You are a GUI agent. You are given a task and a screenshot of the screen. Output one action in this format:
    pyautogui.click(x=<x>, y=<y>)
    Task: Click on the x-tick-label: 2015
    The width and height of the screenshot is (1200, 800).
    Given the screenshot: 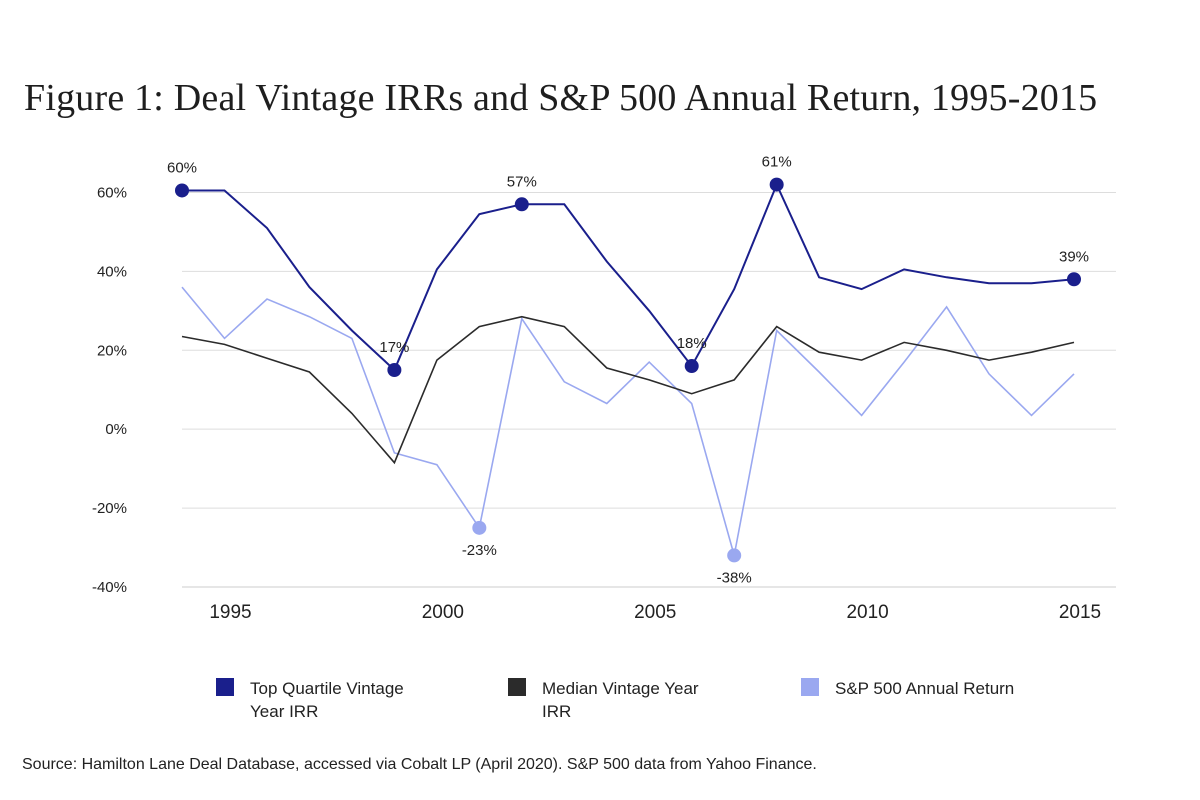 What is the action you would take?
    pyautogui.click(x=1080, y=612)
    